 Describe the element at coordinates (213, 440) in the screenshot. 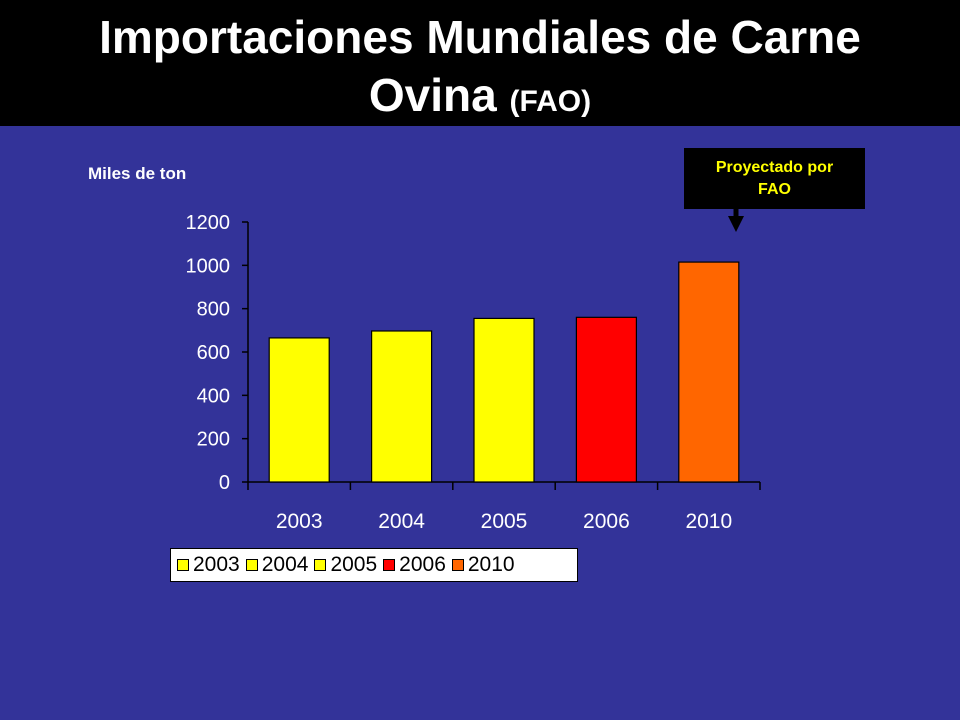

I see `y-tick-label: 200` at that location.